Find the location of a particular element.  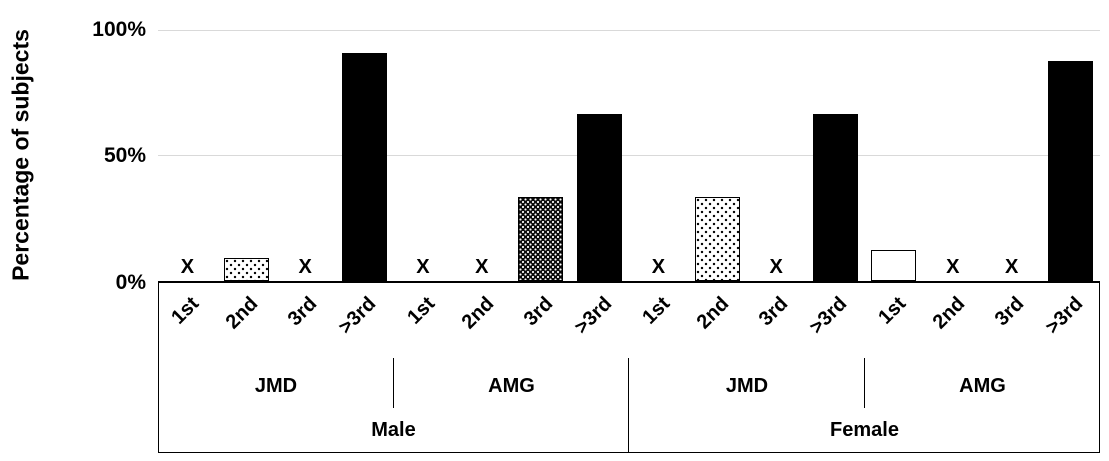

axis-group-dept-male-amg: AMG is located at coordinates (511, 386).